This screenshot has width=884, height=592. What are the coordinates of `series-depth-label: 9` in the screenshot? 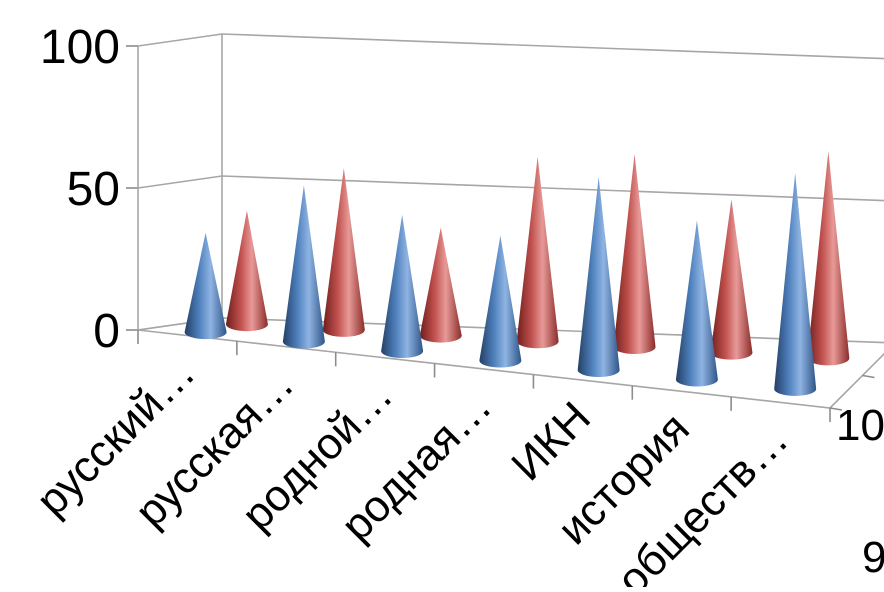 It's located at (873, 557).